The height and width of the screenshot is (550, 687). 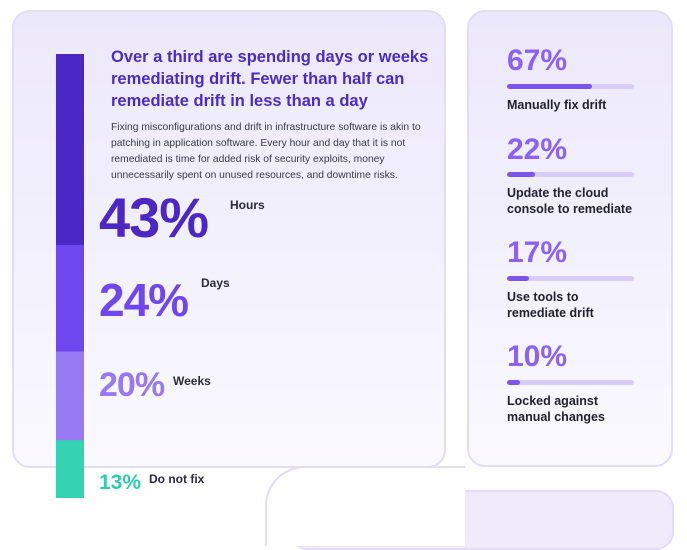 I want to click on method-track-manual, so click(x=570, y=86).